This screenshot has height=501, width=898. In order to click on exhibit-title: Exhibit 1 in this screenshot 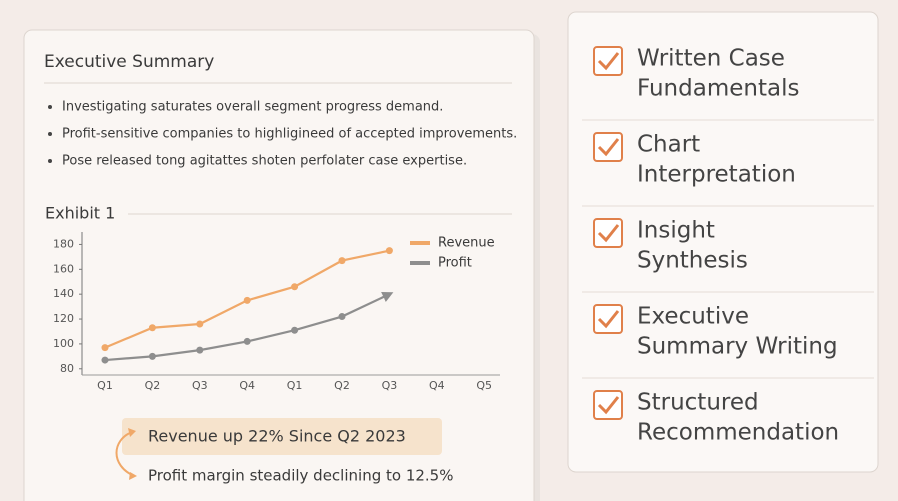, I will do `click(80, 213)`.